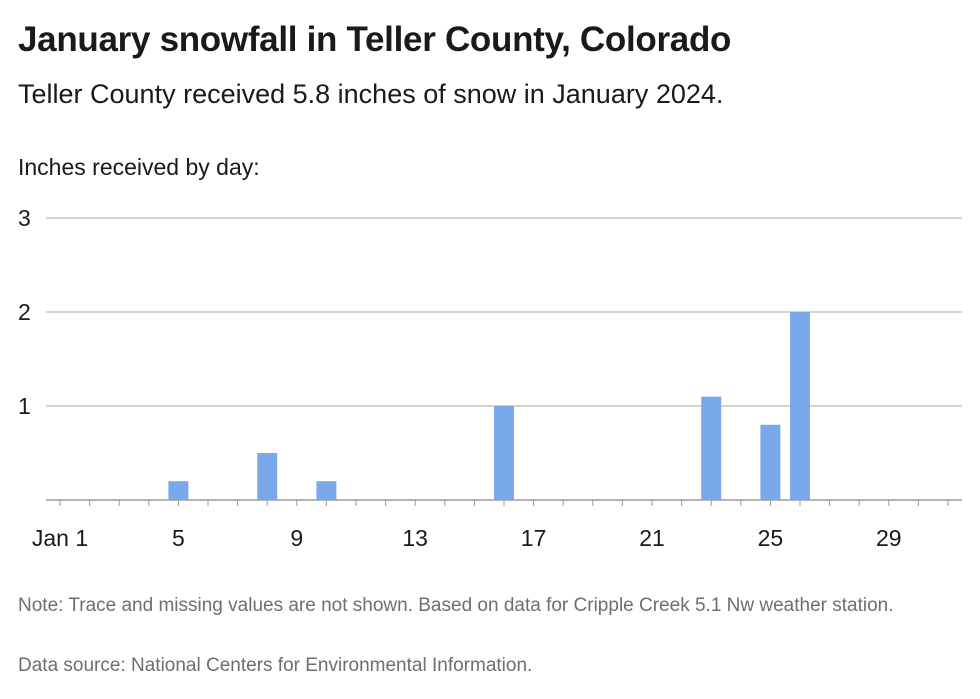  I want to click on x-tick-label: 17, so click(534, 538).